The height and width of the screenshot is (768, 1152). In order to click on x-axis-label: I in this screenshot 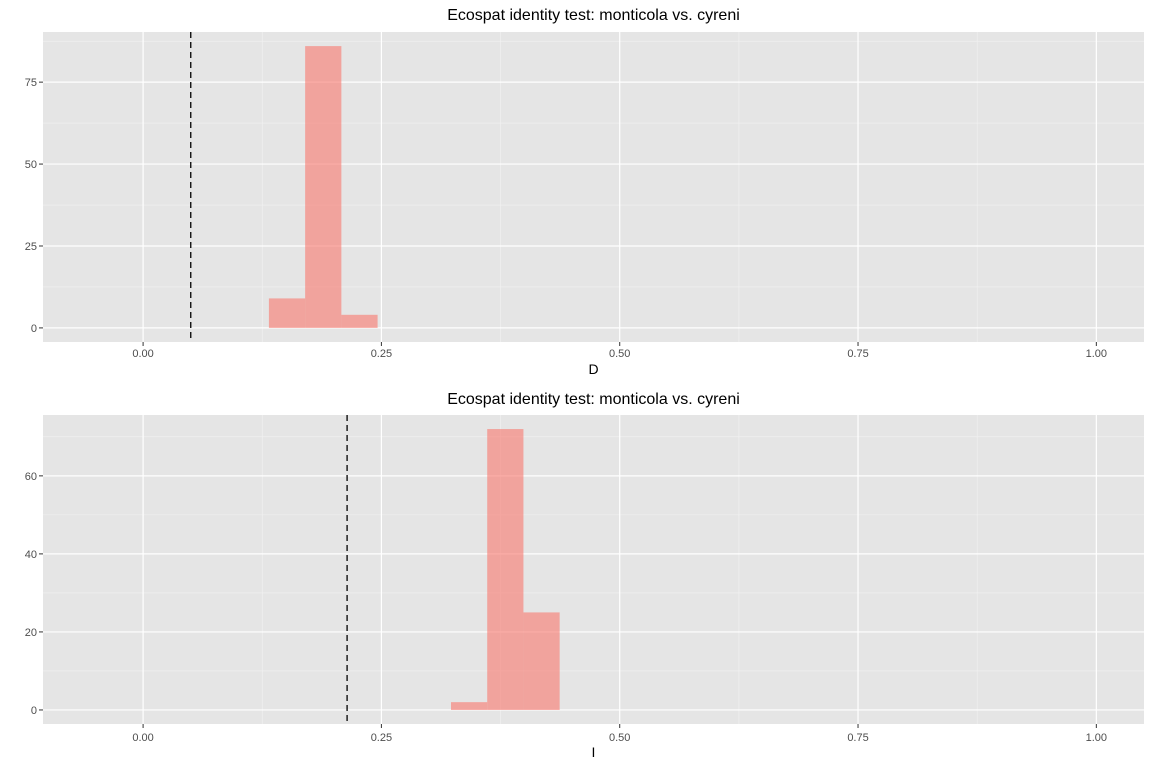, I will do `click(594, 752)`.